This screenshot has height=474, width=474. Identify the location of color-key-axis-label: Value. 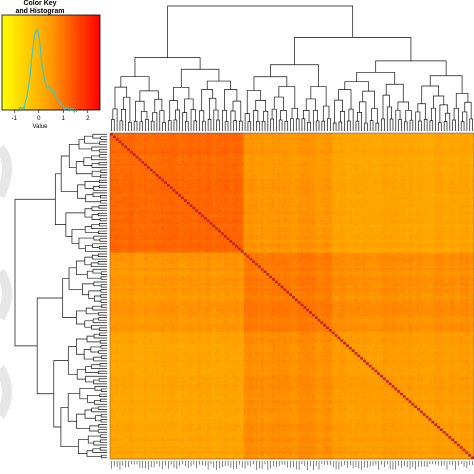
(41, 127).